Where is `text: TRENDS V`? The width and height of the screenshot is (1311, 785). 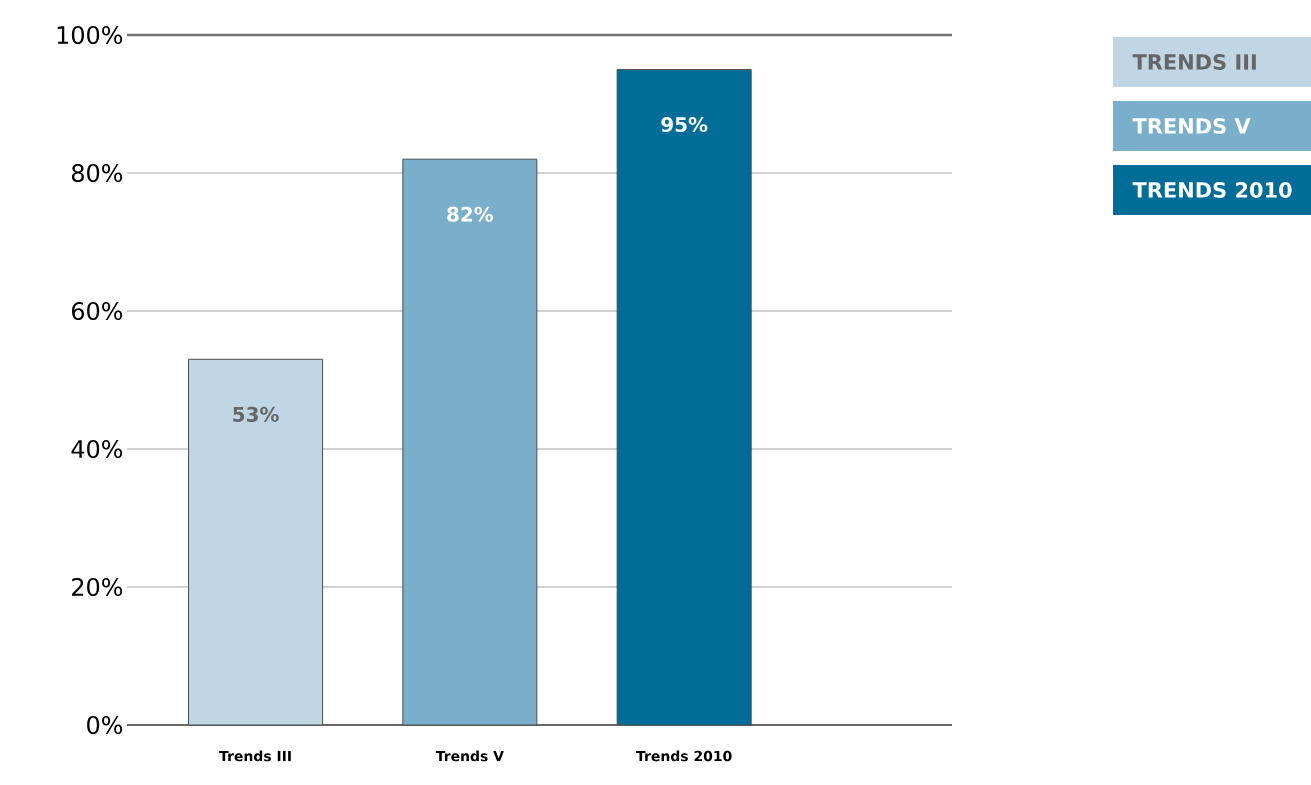 text: TRENDS V is located at coordinates (1191, 126).